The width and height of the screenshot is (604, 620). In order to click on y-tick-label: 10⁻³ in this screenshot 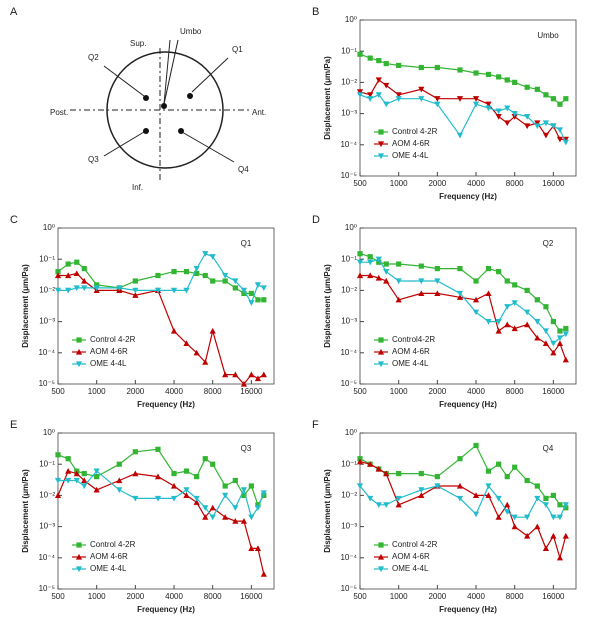, I will do `click(349, 113)`.